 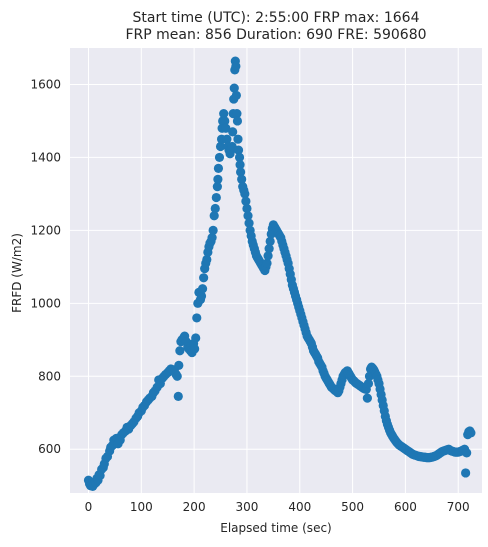 I want to click on x-tick-label: 200, so click(x=194, y=507).